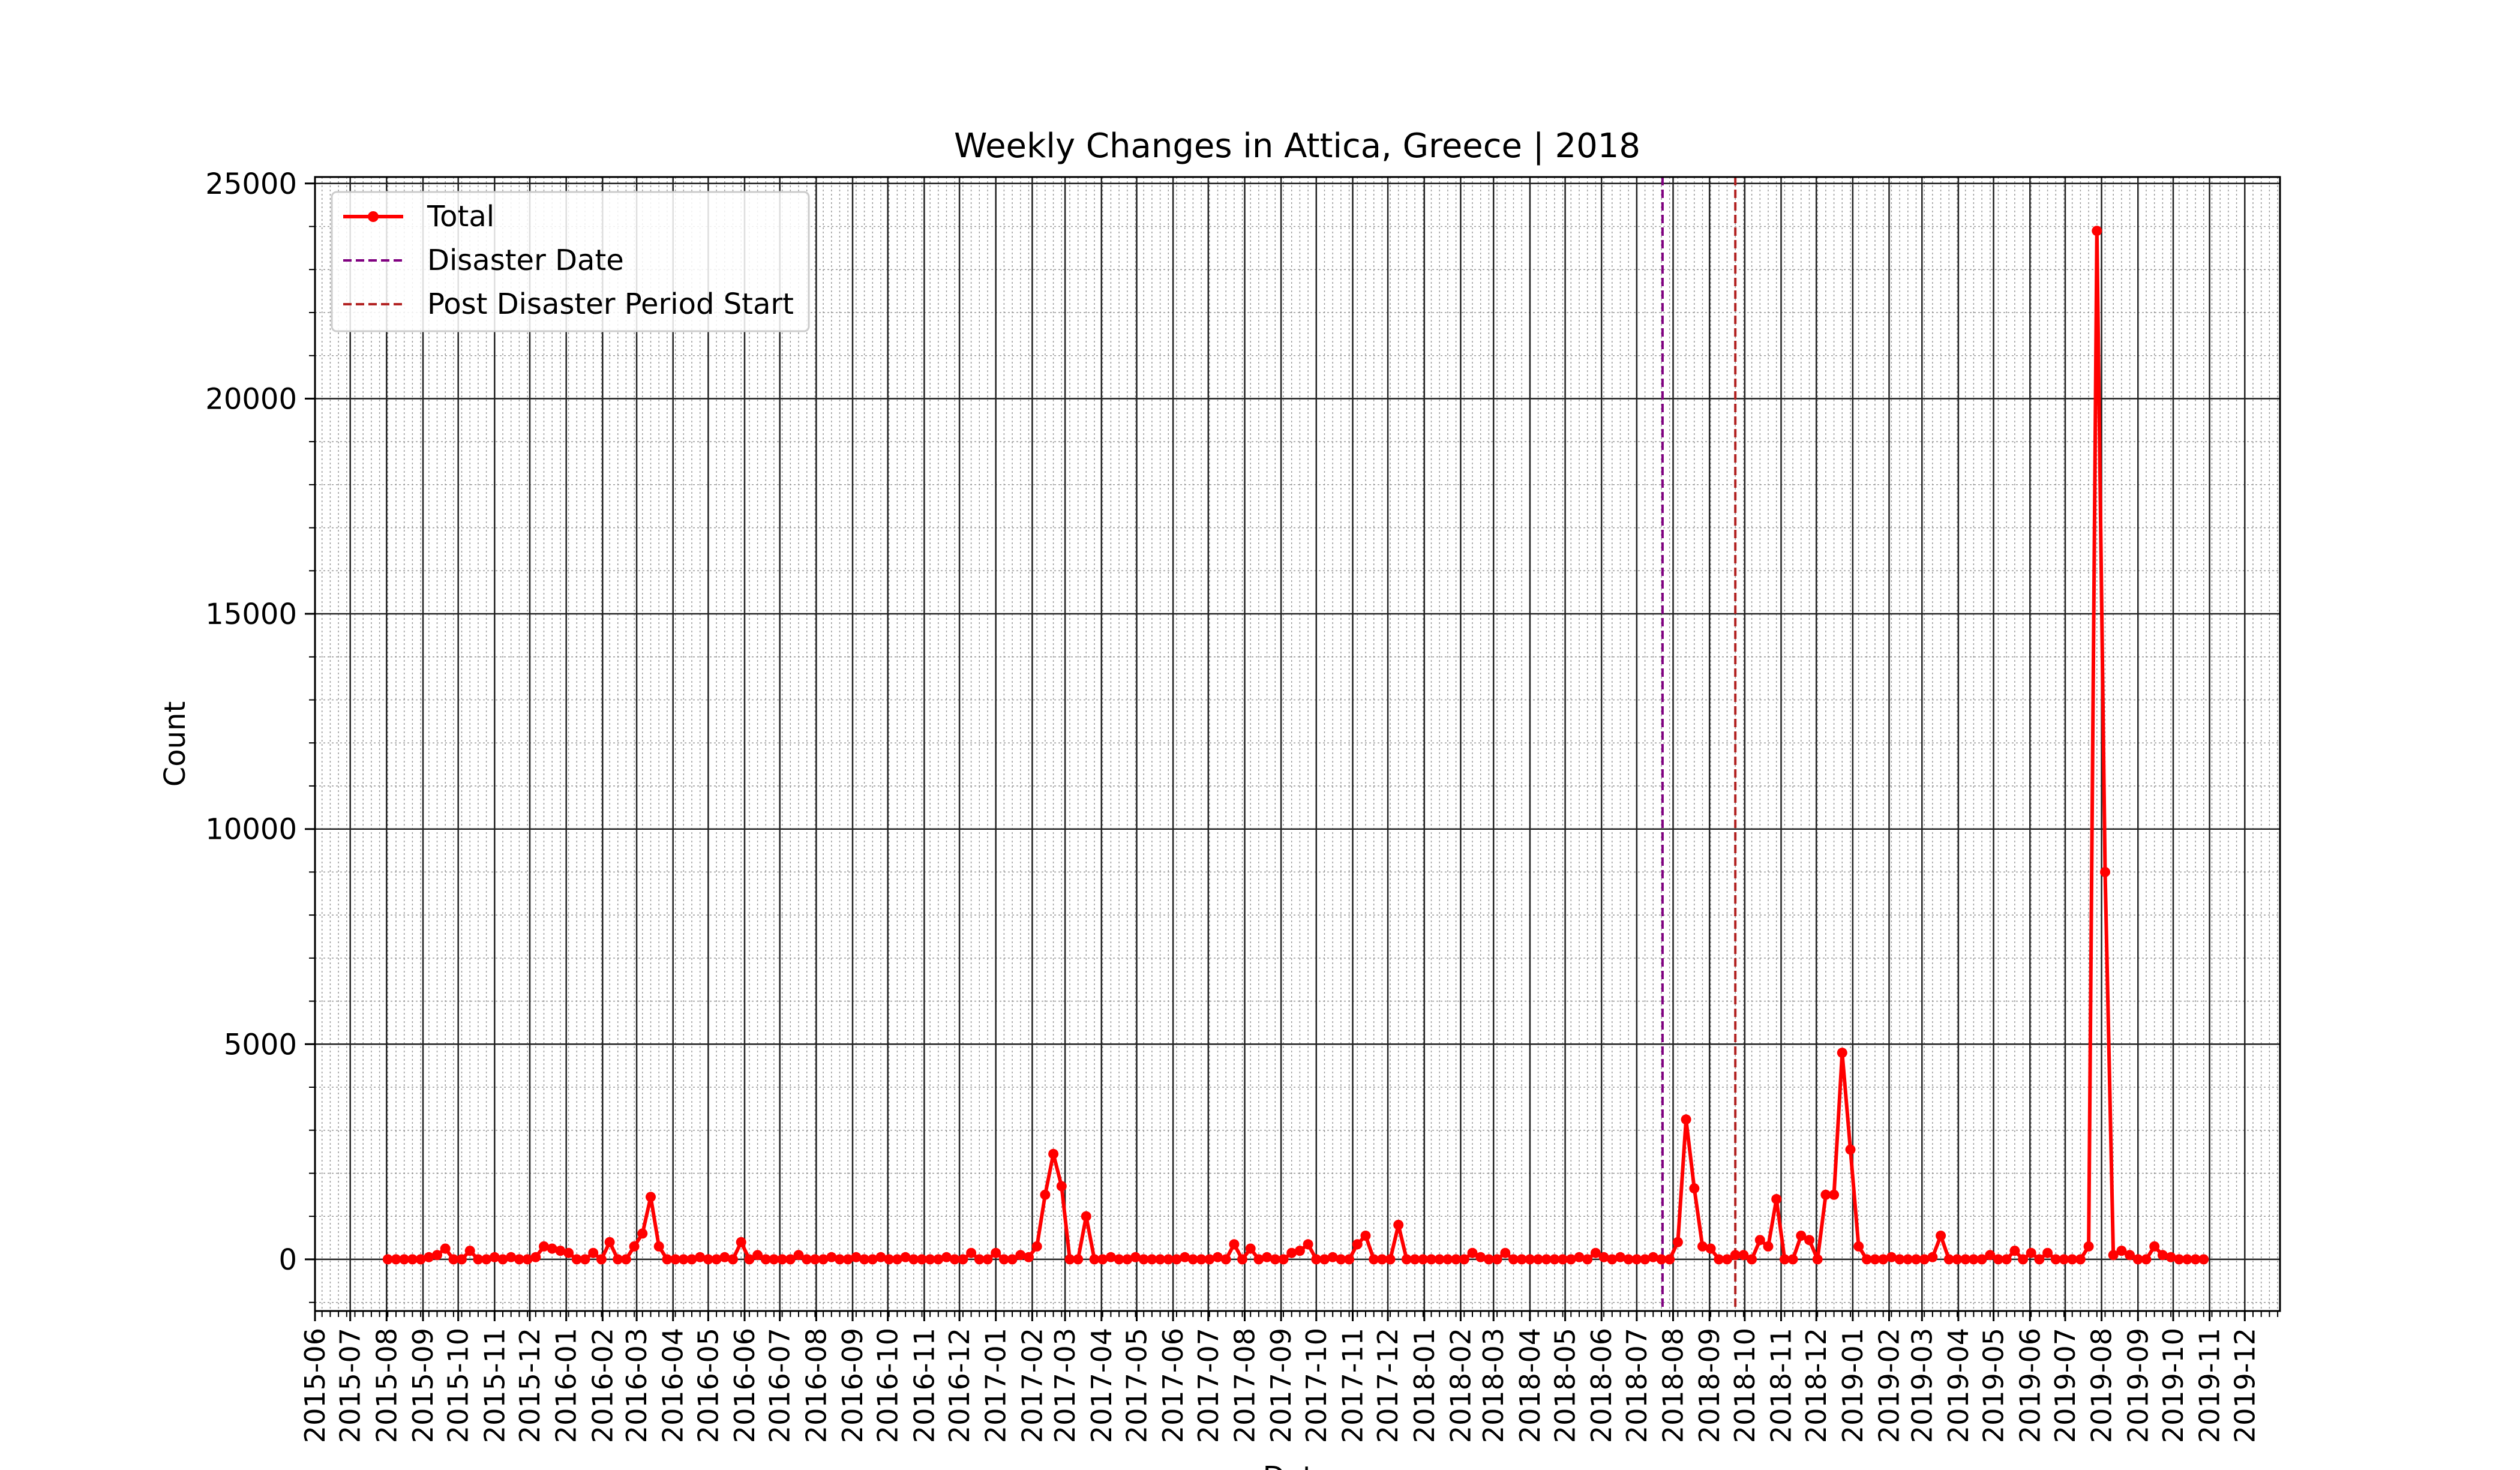 The width and height of the screenshot is (2520, 1470). Describe the element at coordinates (1745, 1386) in the screenshot. I see `x-tick-label: 2018-10` at that location.